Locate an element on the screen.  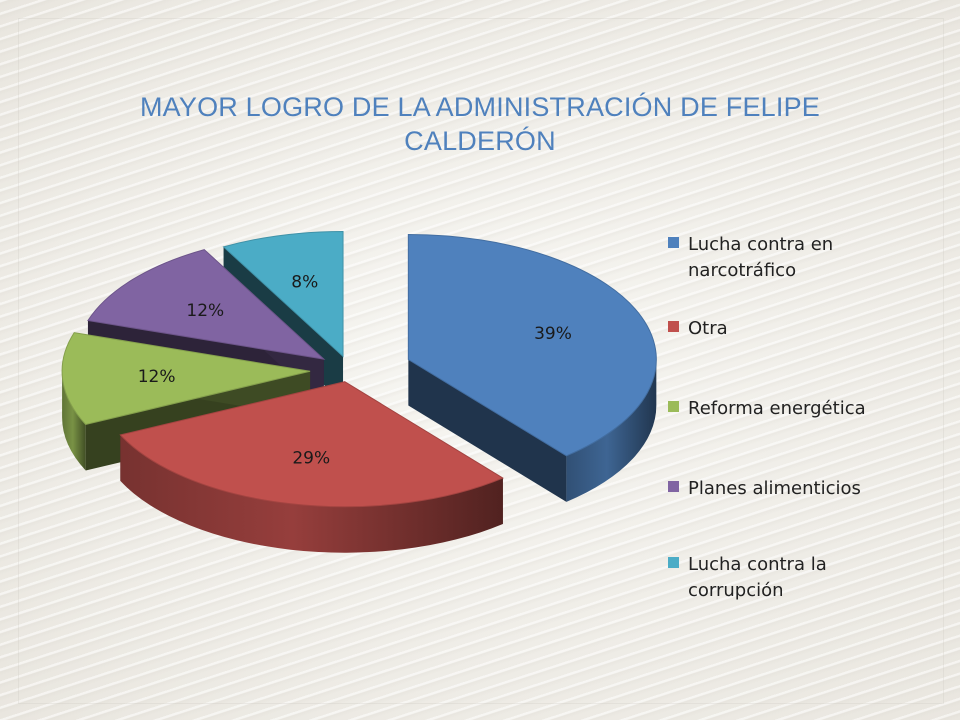
legend-label: Reforma energética is located at coordinates (793, 409).